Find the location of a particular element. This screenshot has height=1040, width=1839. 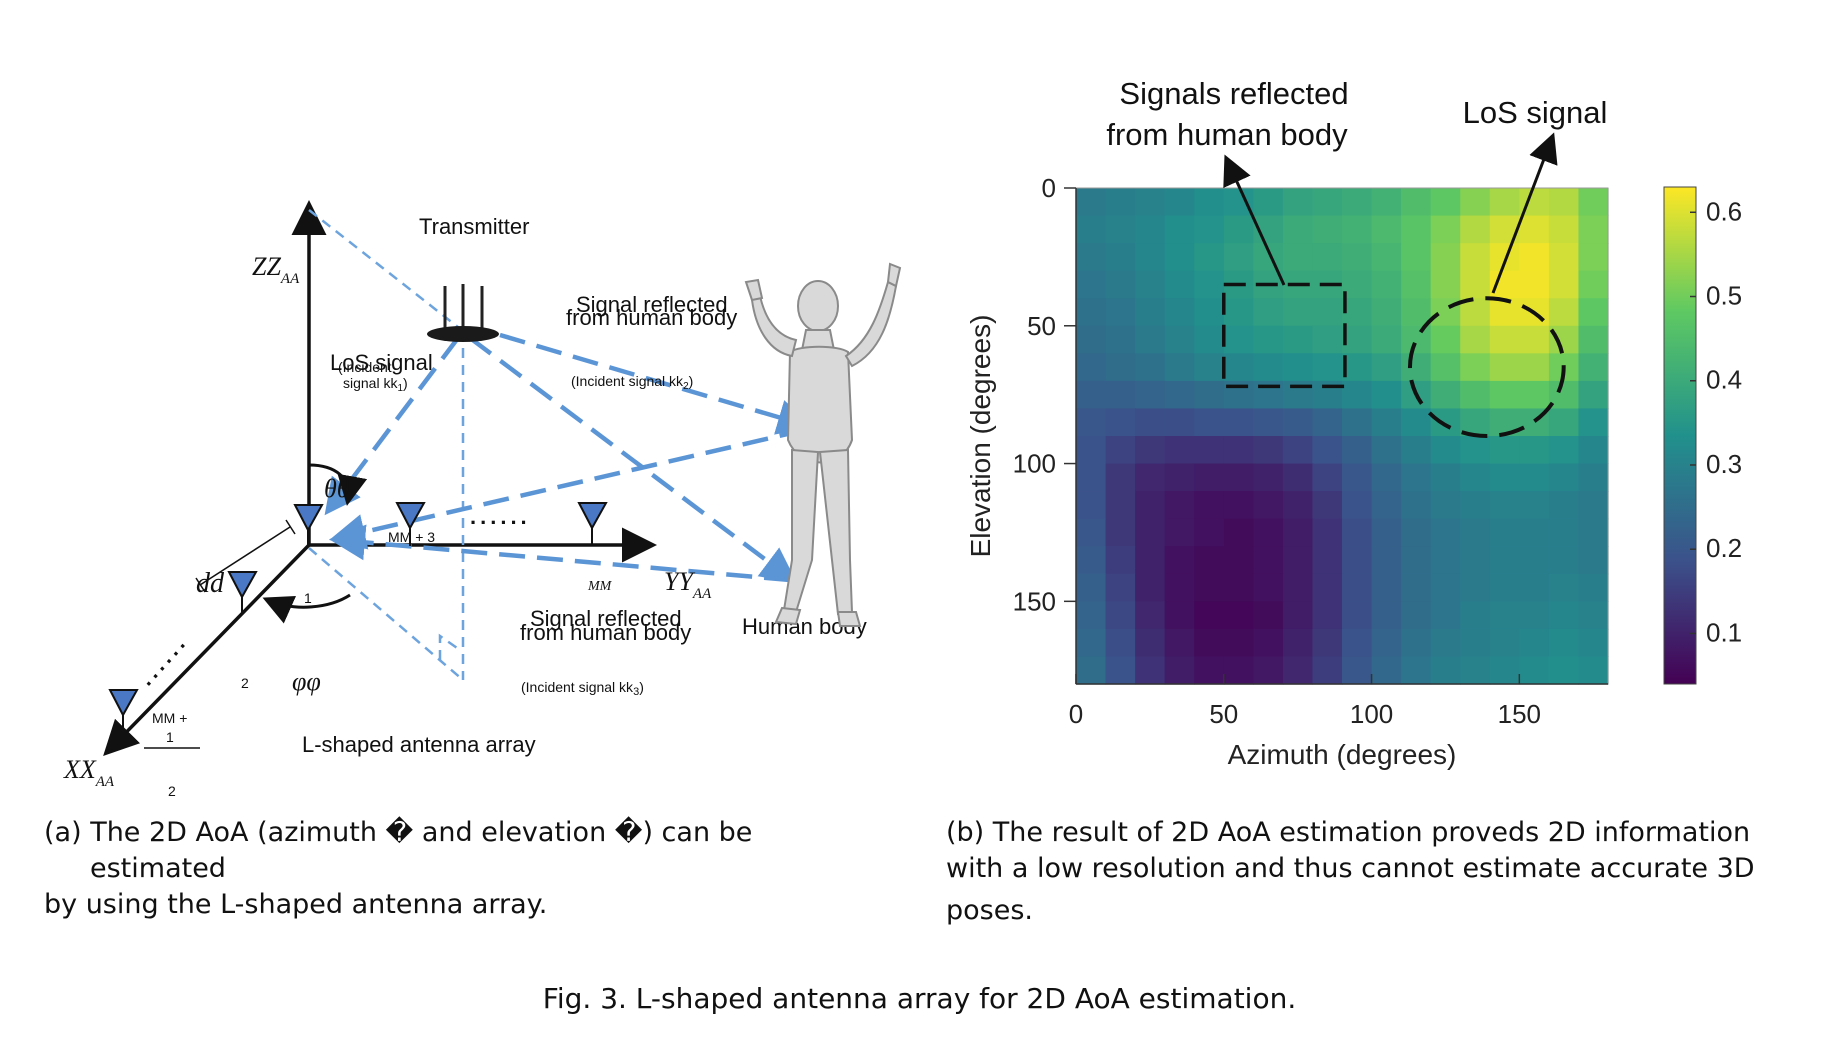

y-axis-label: YYAA is located at coordinates (688, 584).